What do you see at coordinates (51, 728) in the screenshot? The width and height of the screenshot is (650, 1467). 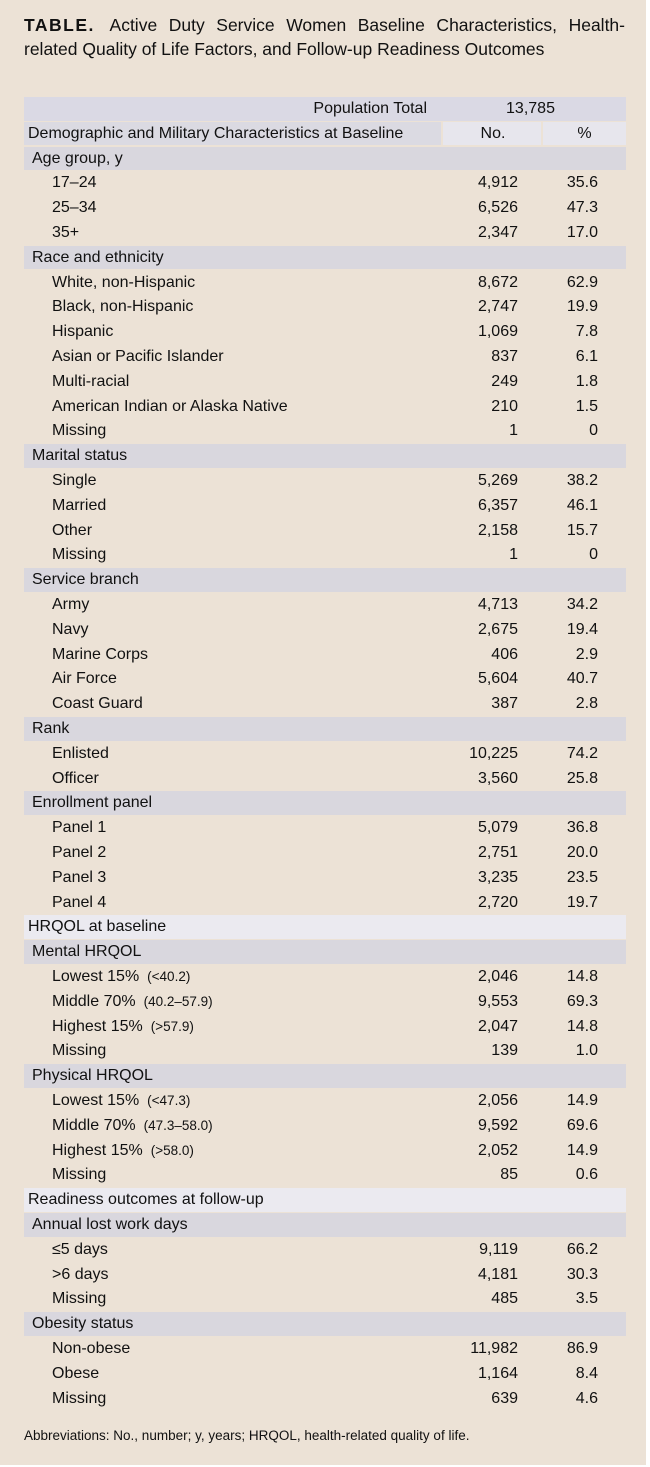 I see `group-title: Rank` at bounding box center [51, 728].